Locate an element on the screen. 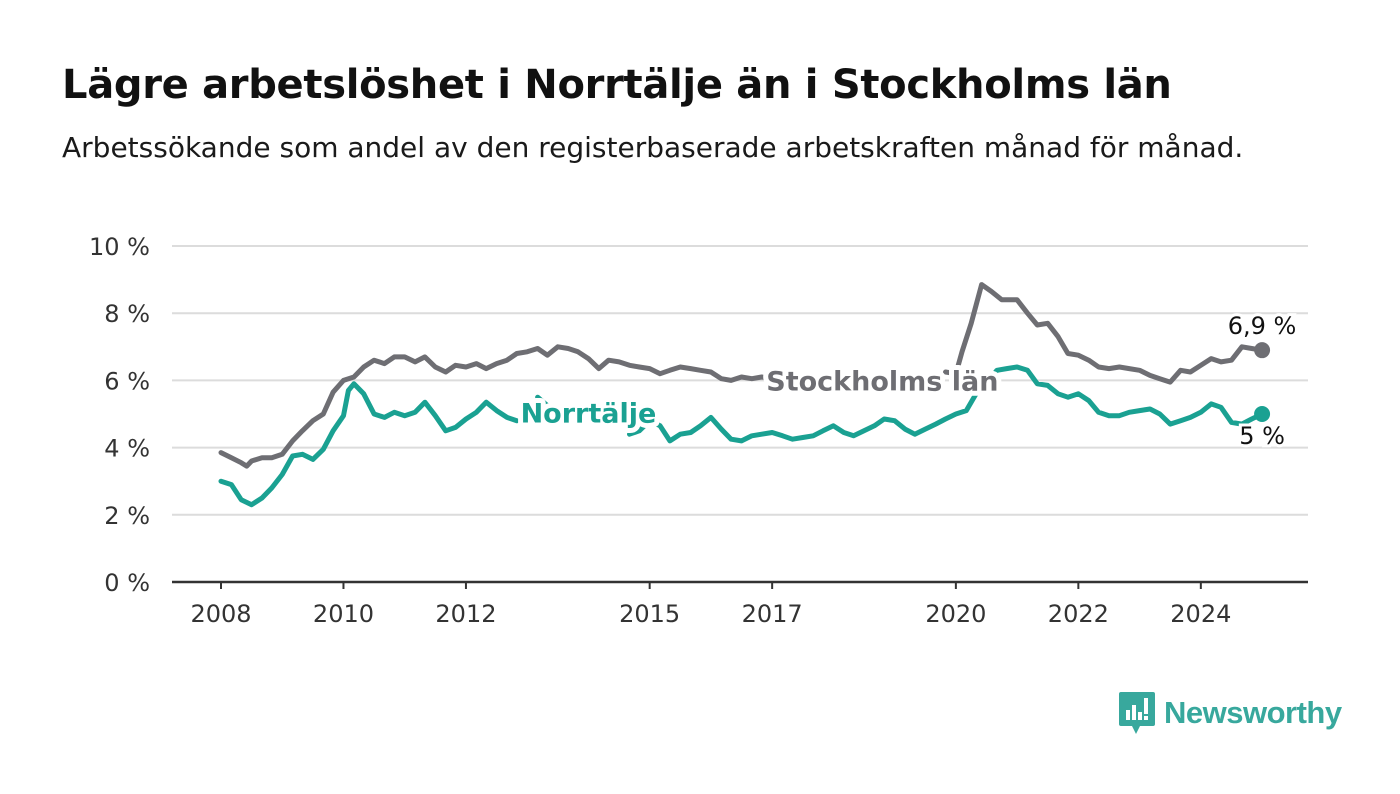 The image size is (1400, 794). x-tick-label: 2015 is located at coordinates (649, 614).